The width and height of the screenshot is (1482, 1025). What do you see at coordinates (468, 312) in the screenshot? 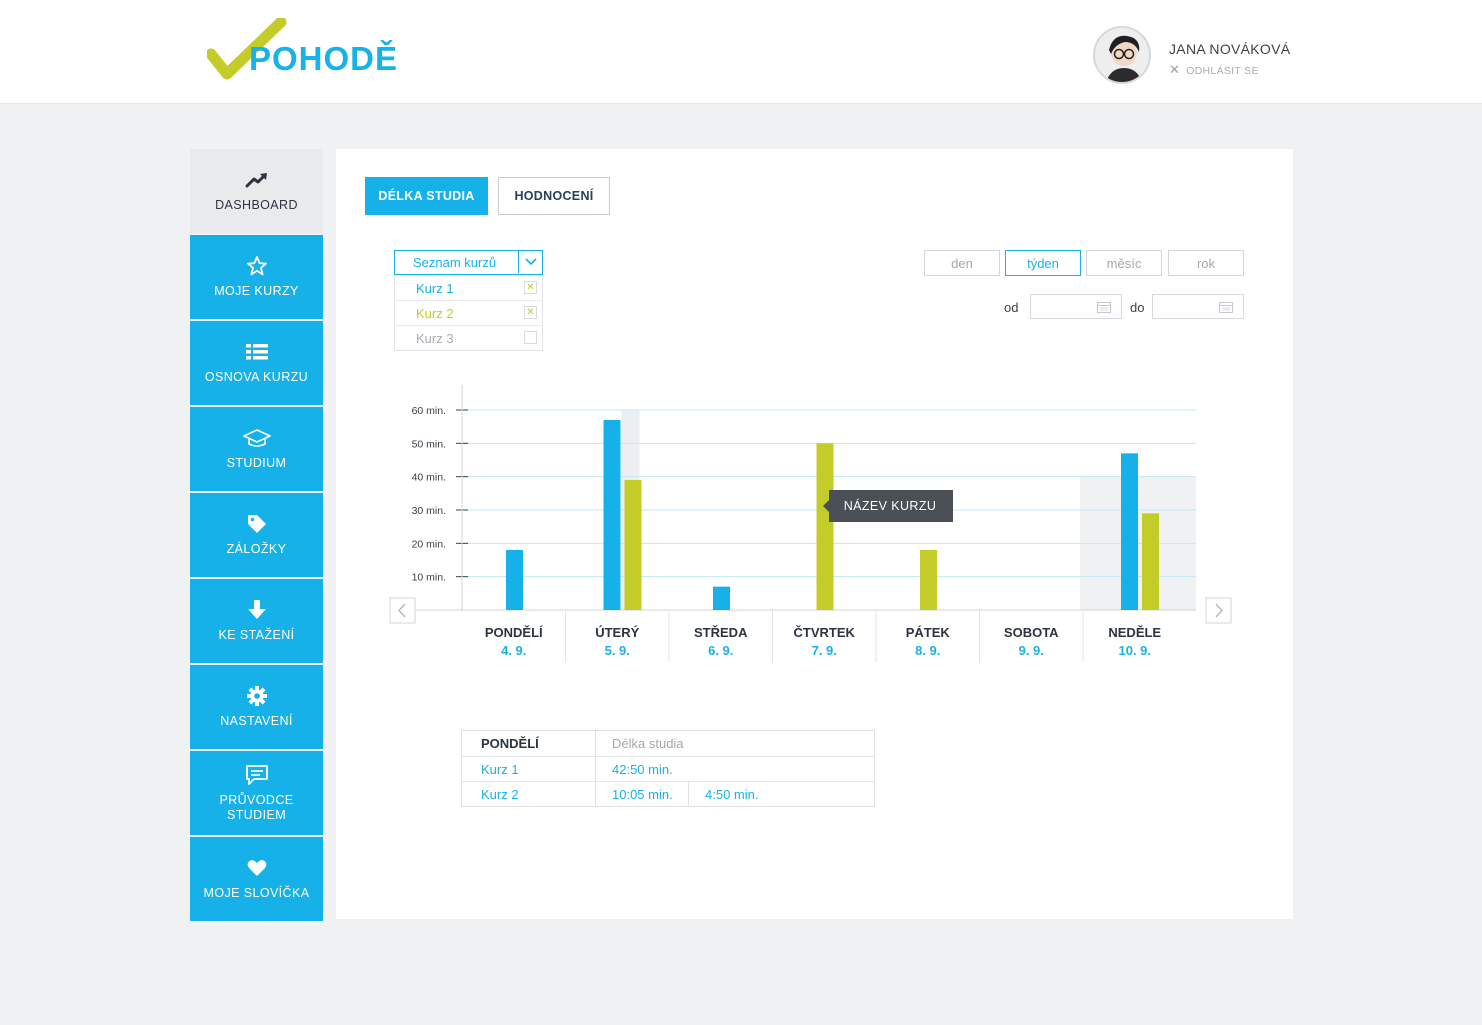
I see `course-option-kurz-2: Kurz 2 ✕` at bounding box center [468, 312].